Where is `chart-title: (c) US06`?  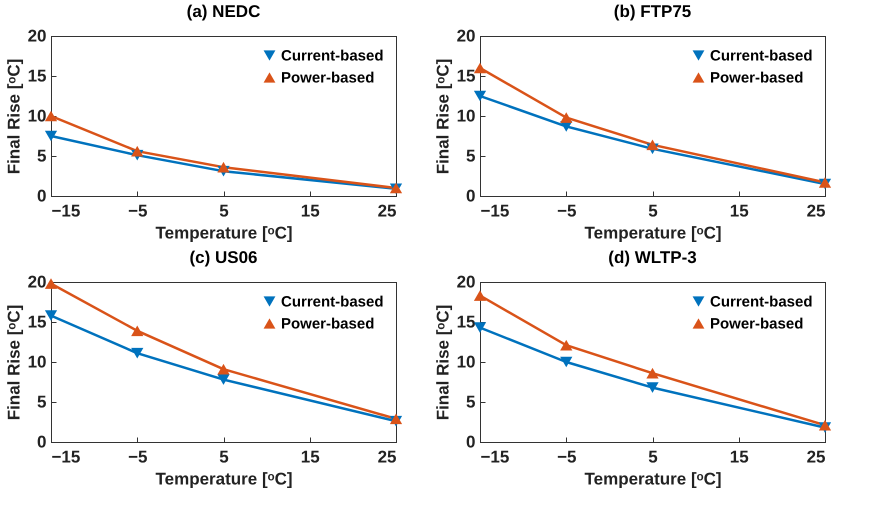 chart-title: (c) US06 is located at coordinates (223, 257).